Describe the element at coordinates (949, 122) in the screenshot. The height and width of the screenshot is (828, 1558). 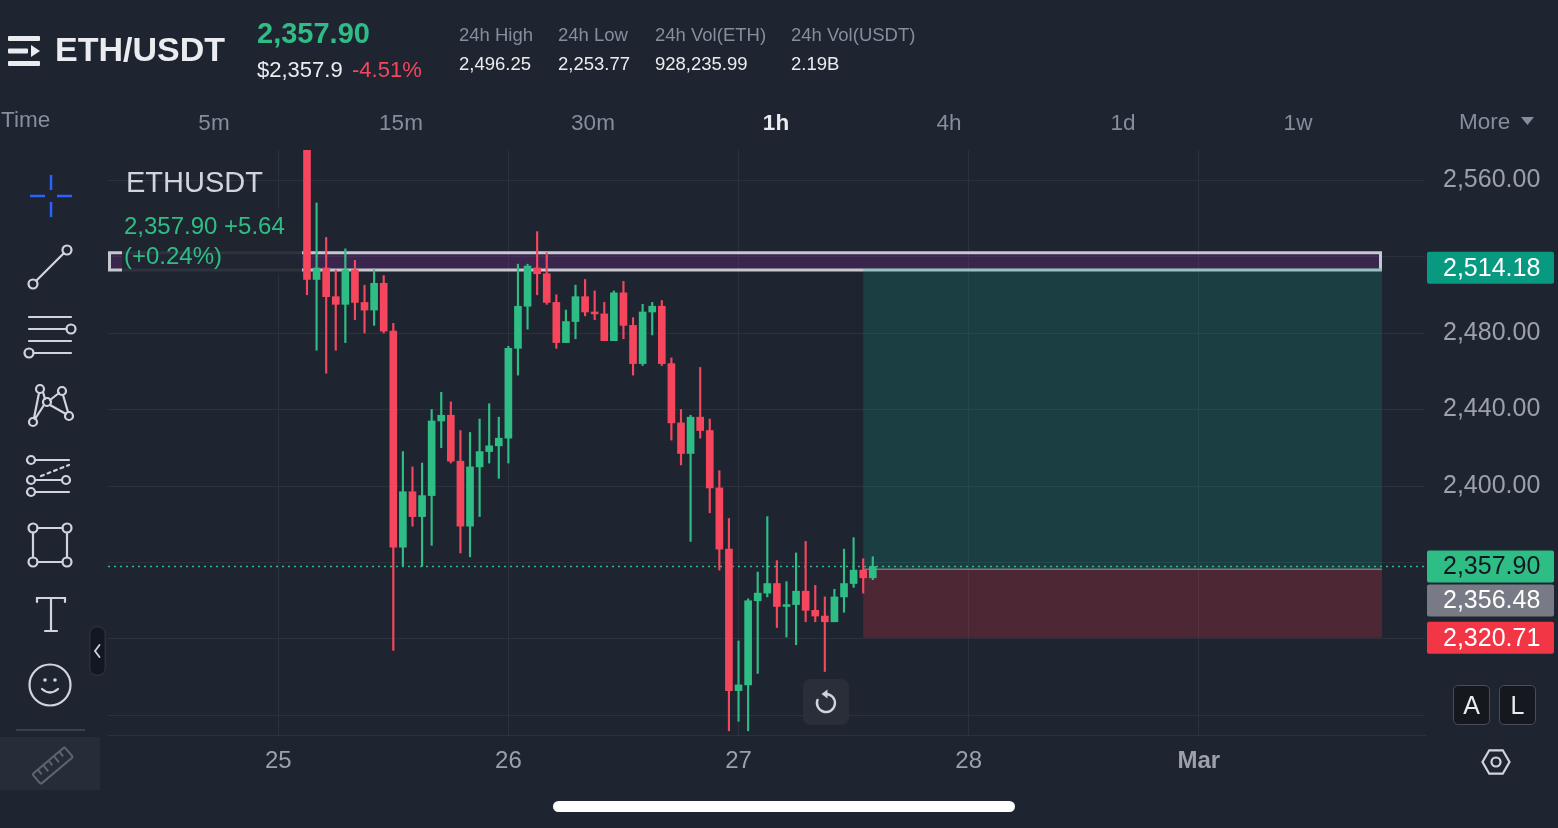
I see `text: 4h` at that location.